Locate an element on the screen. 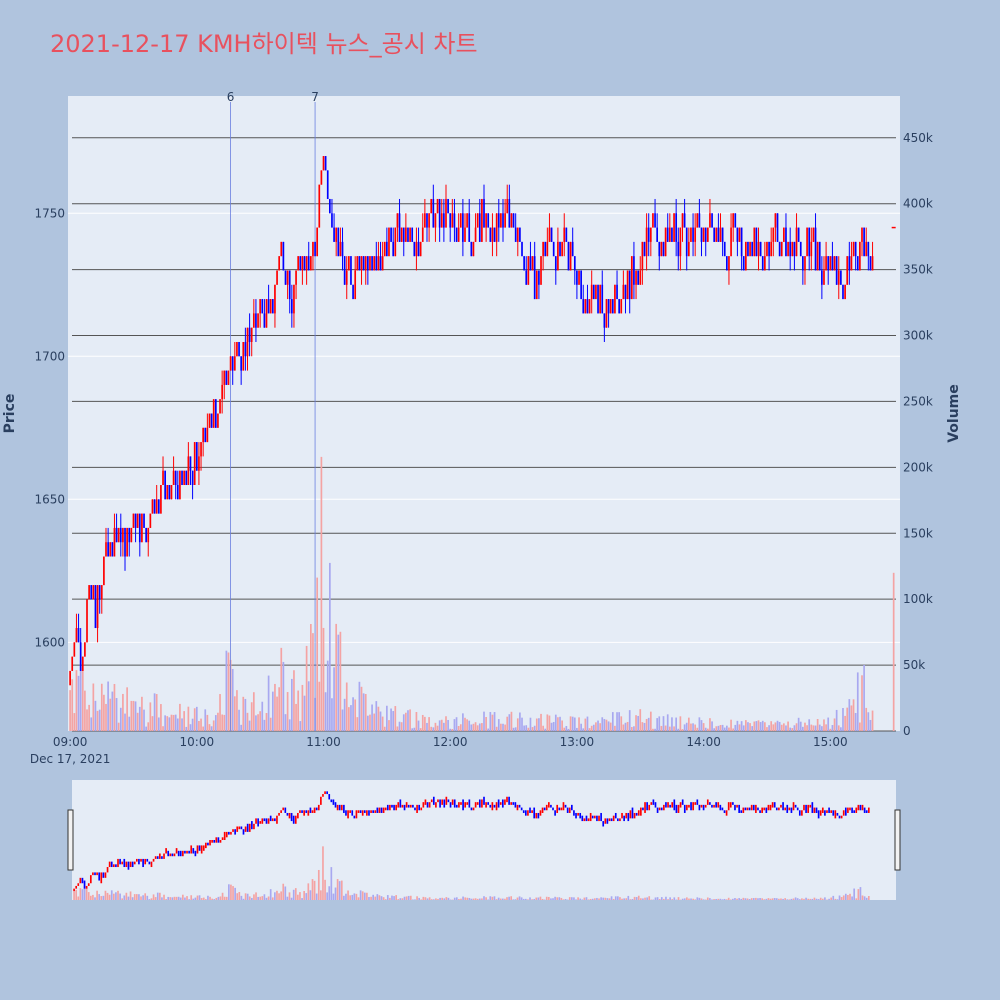  range-slider-left-handle is located at coordinates (70, 840).